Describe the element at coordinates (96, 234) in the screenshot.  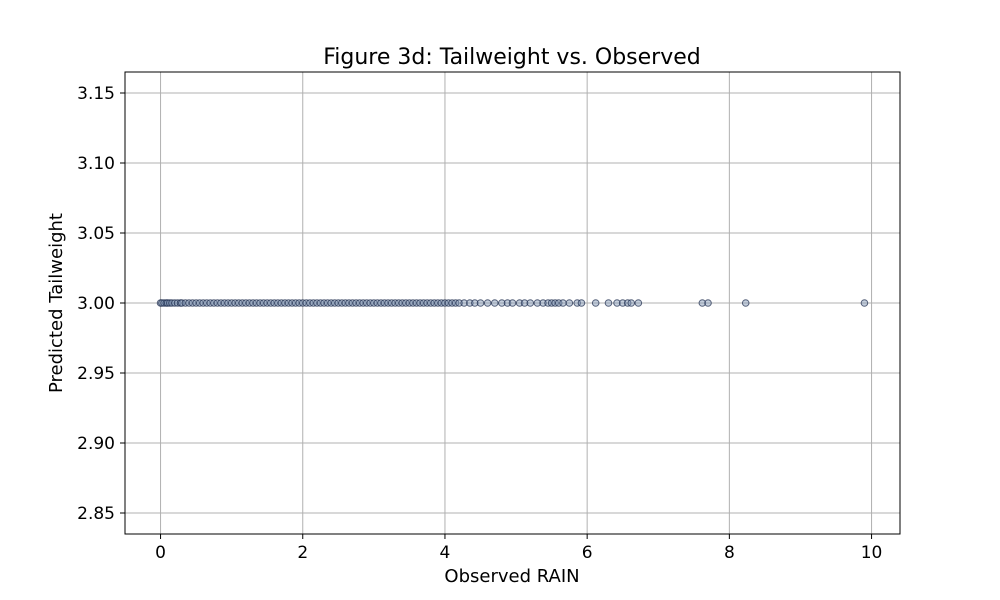
I see `y-tick-label: 3.05` at that location.